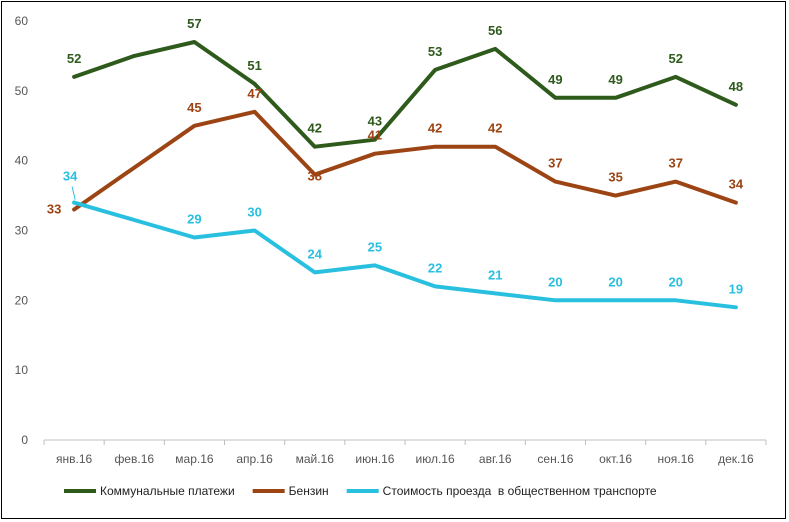 The image size is (789, 522). What do you see at coordinates (315, 459) in the screenshot?
I see `x-tick-label: май.16` at bounding box center [315, 459].